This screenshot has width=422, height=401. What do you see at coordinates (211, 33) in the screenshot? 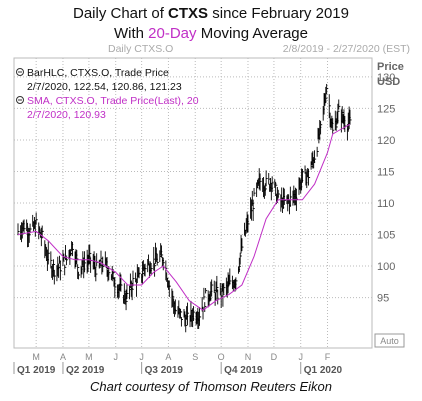
I see `chart-subtitle: With 20-Day Moving Average` at bounding box center [211, 33].